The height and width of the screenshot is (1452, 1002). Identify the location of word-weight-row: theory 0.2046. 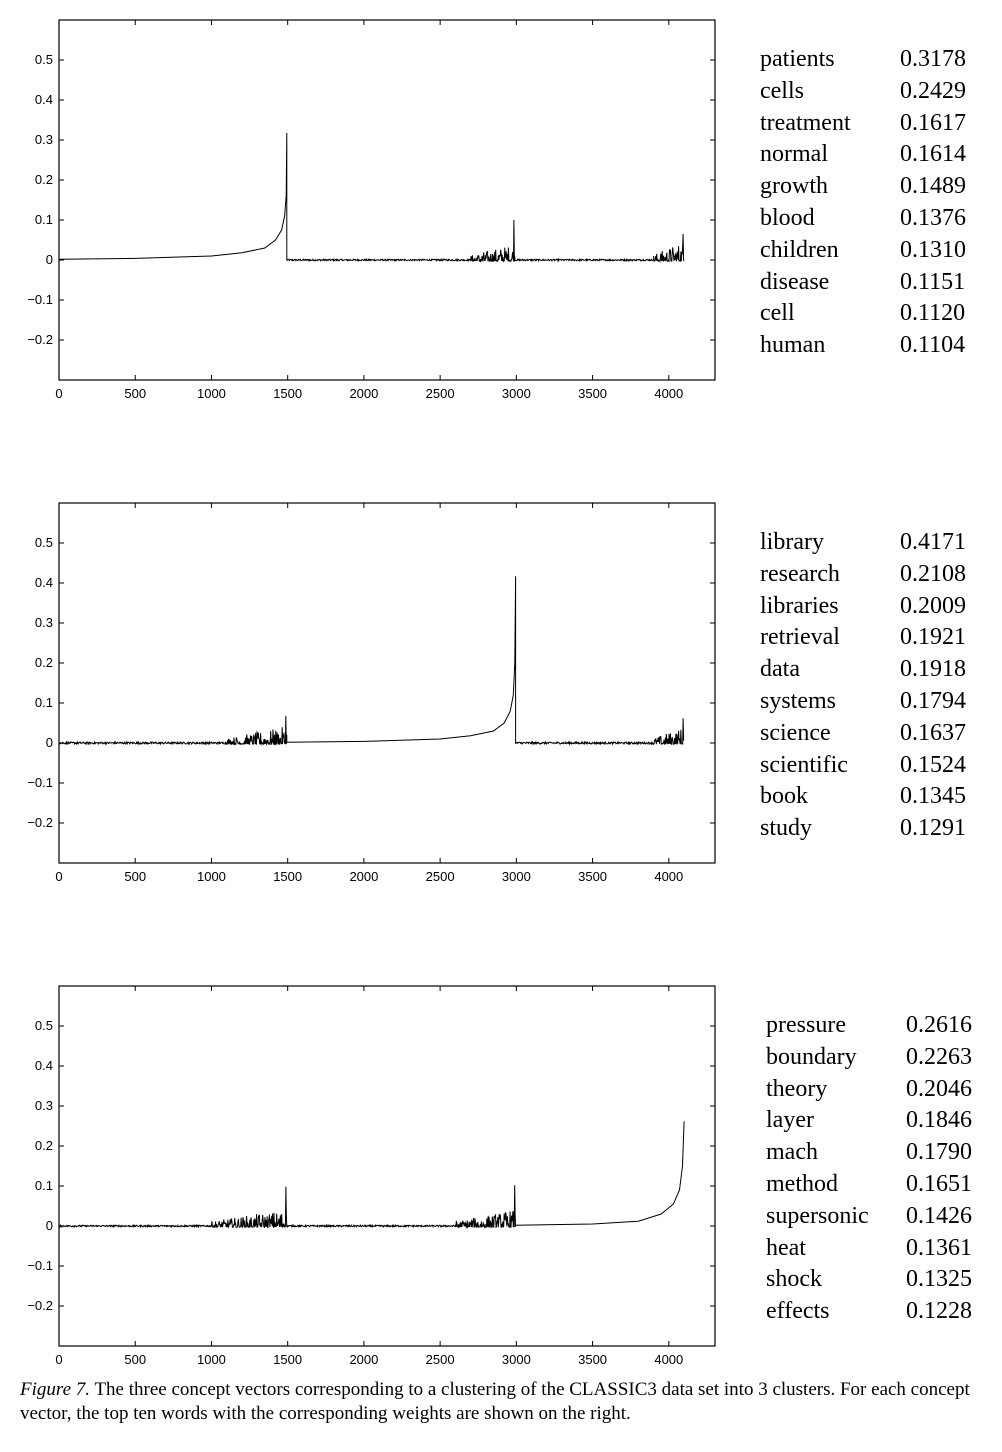
(869, 1090).